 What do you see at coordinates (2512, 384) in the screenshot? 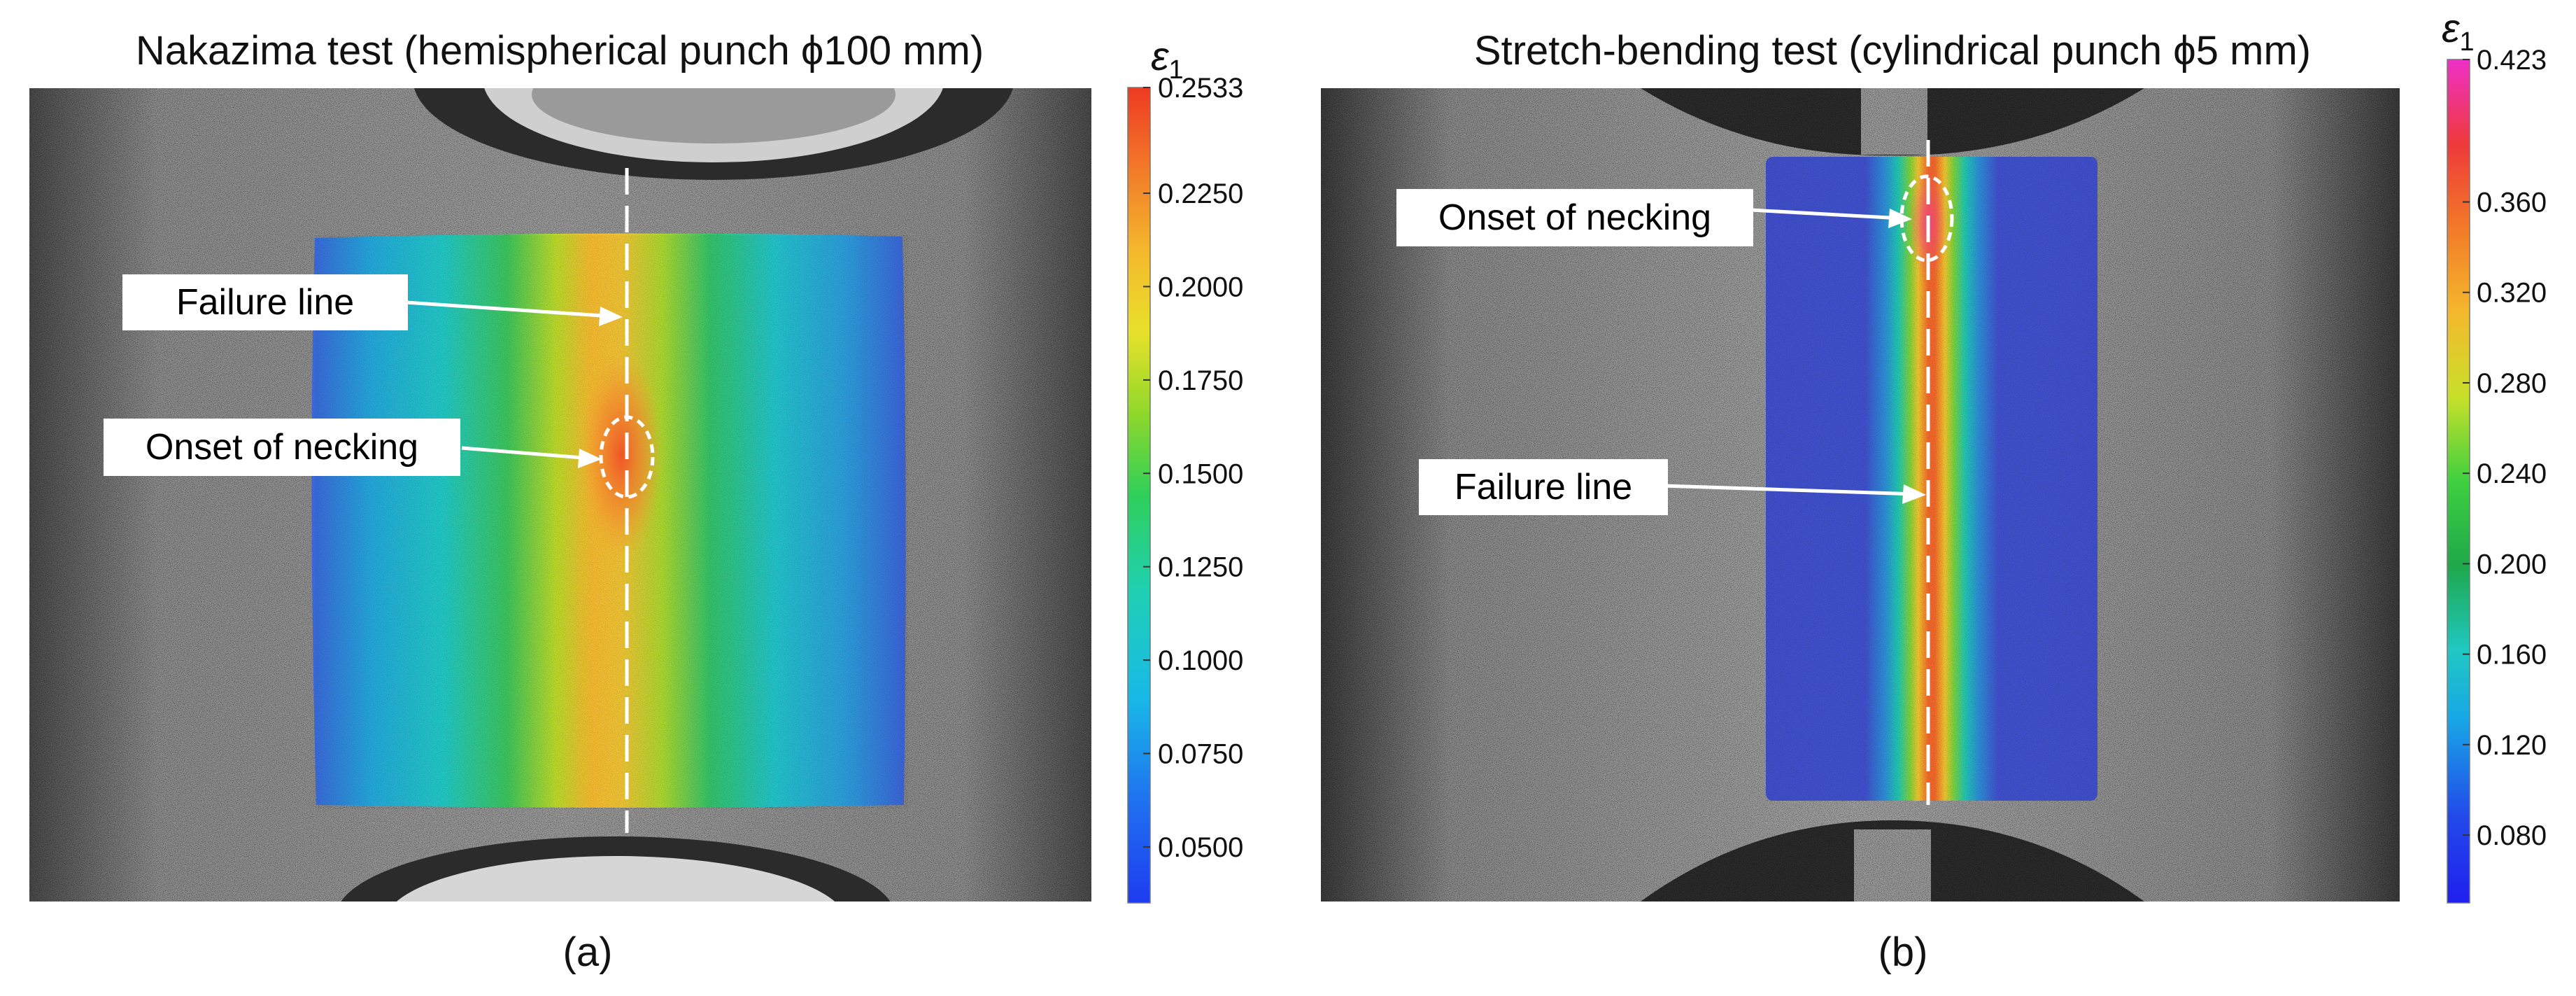
I see `colorbar-b-tick-label-3: 0.280` at bounding box center [2512, 384].